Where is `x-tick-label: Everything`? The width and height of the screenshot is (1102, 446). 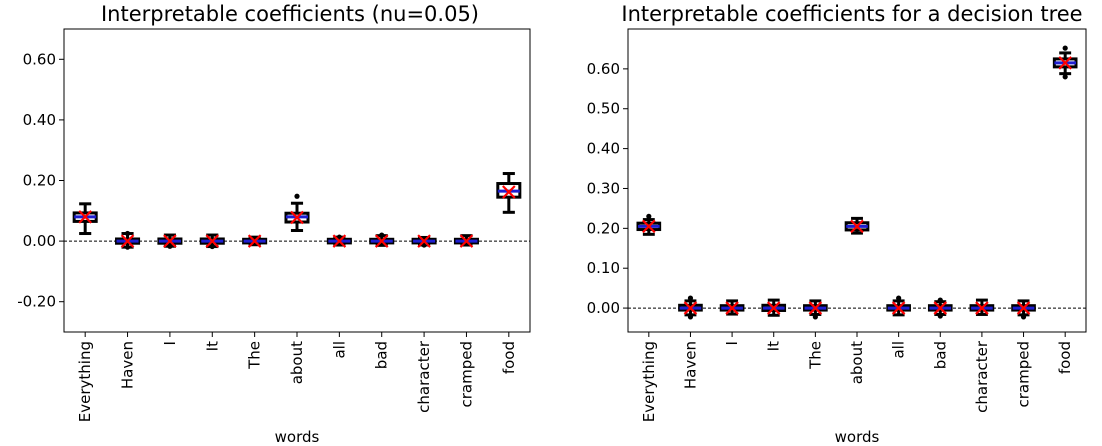
x-tick-label: Everything is located at coordinates (649, 381).